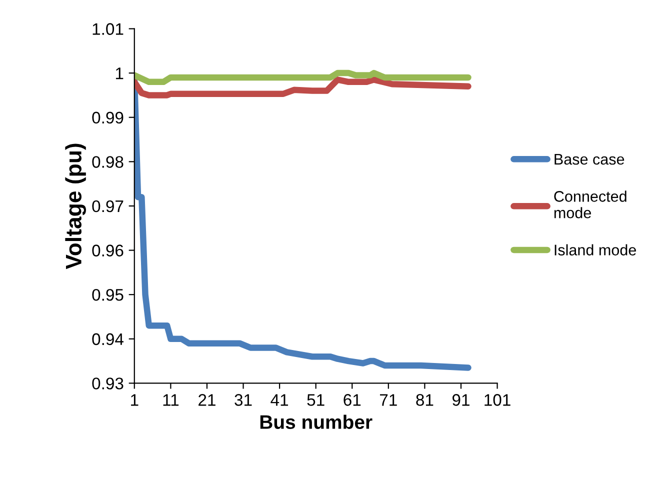  I want to click on y-tick-label: 0.97, so click(108, 206).